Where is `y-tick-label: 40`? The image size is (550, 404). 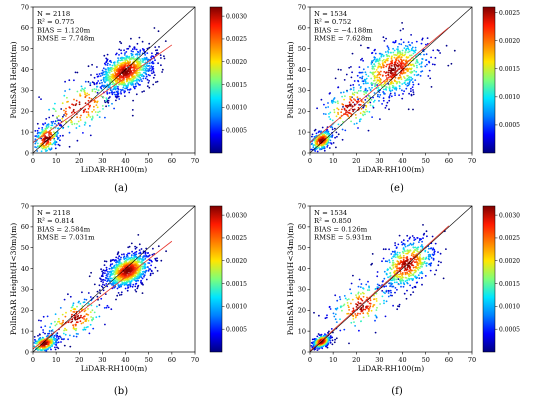 y-tick-label: 40 is located at coordinates (25, 269).